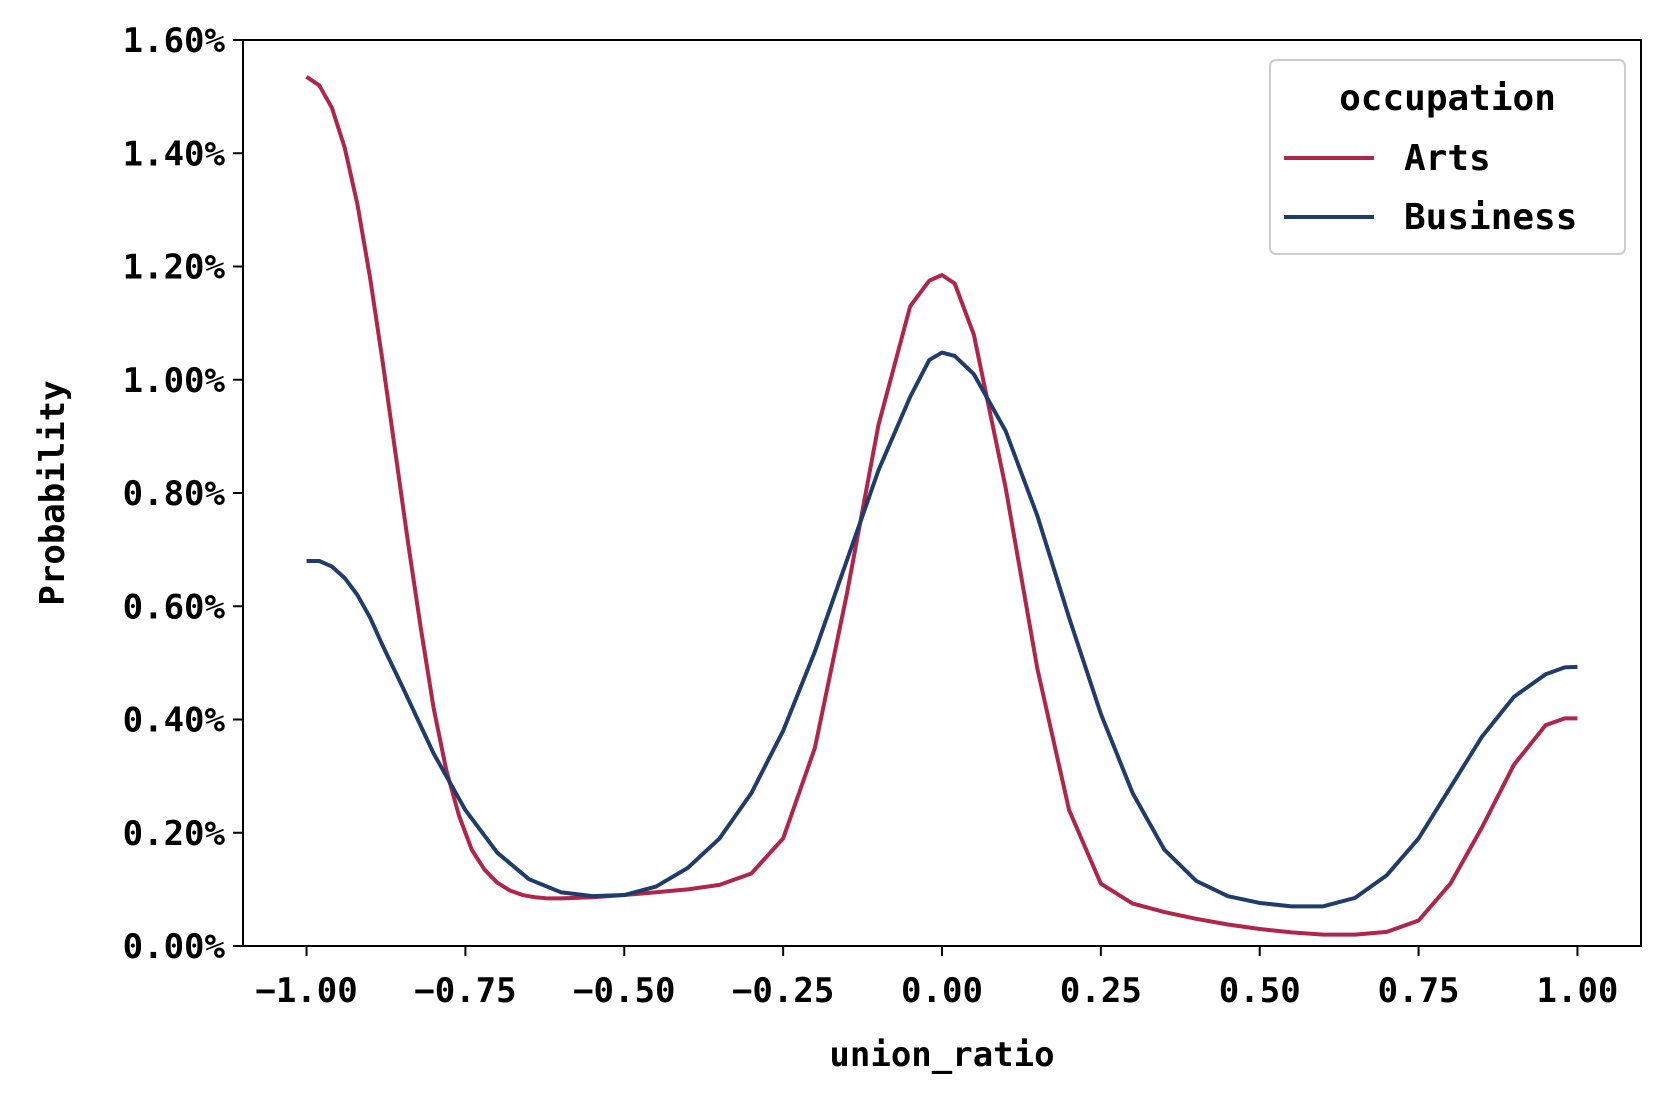 This screenshot has height=1103, width=1667. I want to click on legend-label-arts: Arts, so click(1447, 158).